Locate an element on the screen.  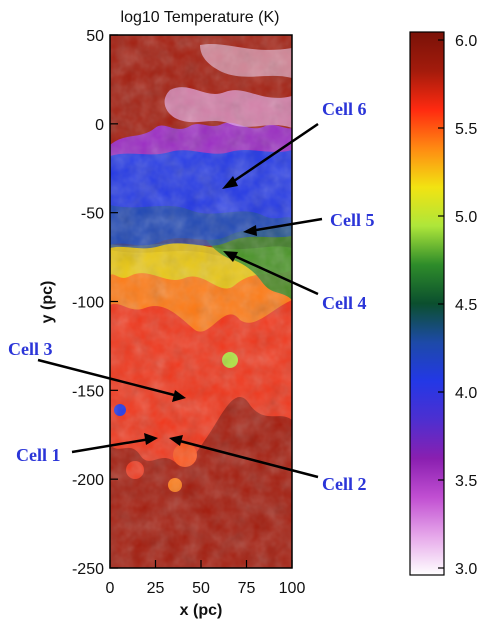
cell-4-label: Cell 4 is located at coordinates (344, 303).